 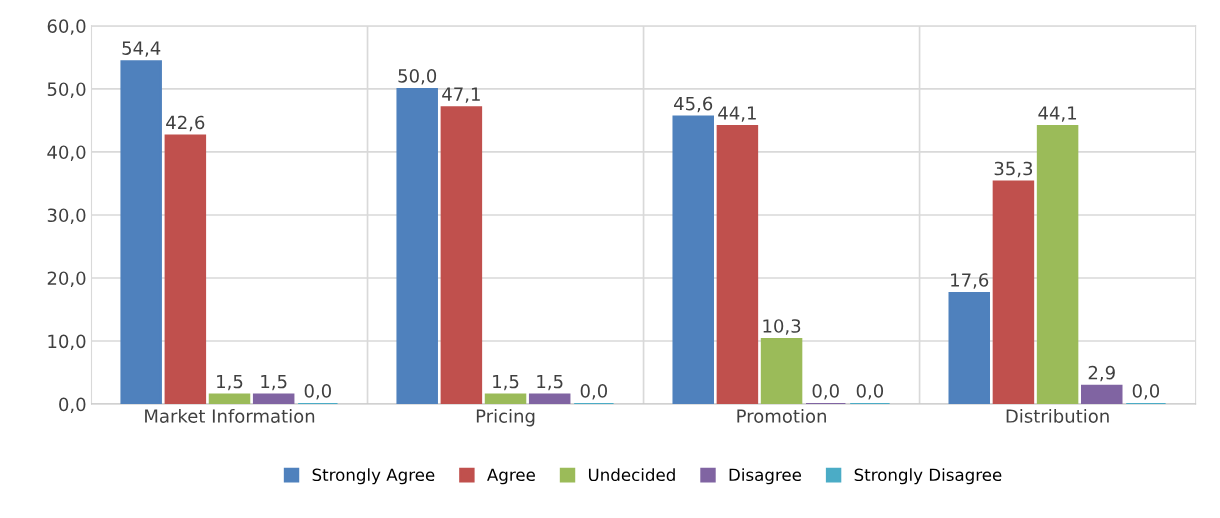 What do you see at coordinates (373, 476) in the screenshot?
I see `legend-label: Strongly Agree` at bounding box center [373, 476].